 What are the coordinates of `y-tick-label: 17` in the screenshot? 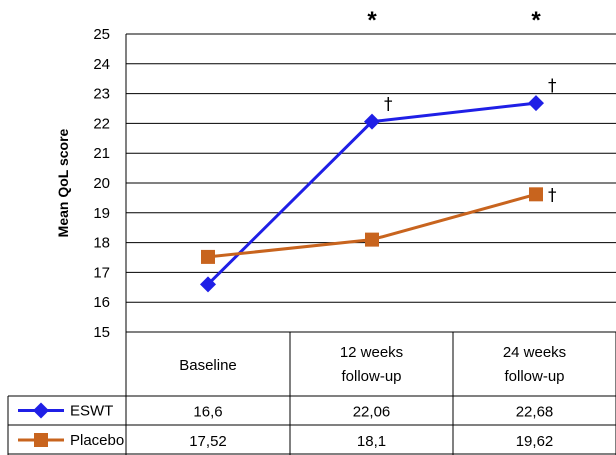 It's located at (101, 272).